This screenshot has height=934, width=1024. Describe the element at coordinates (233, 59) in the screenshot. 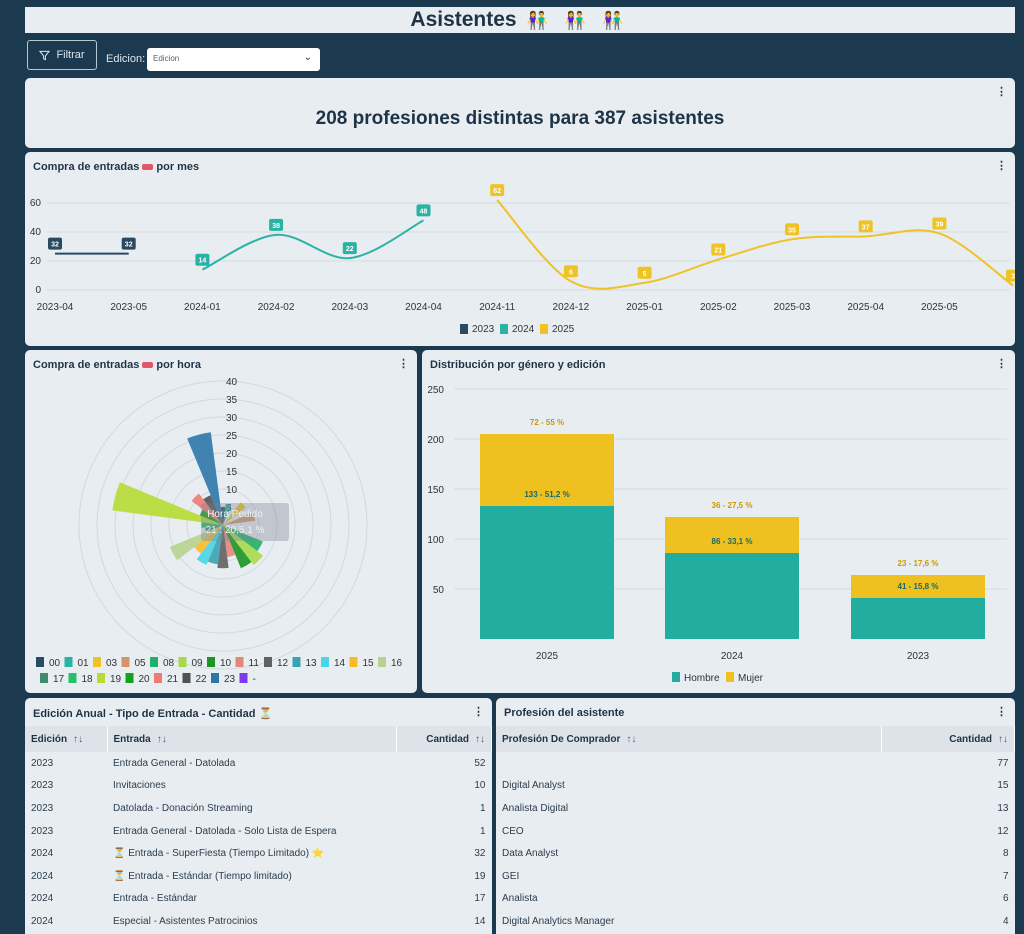

I see `edition-select: Edicion ⌄` at that location.